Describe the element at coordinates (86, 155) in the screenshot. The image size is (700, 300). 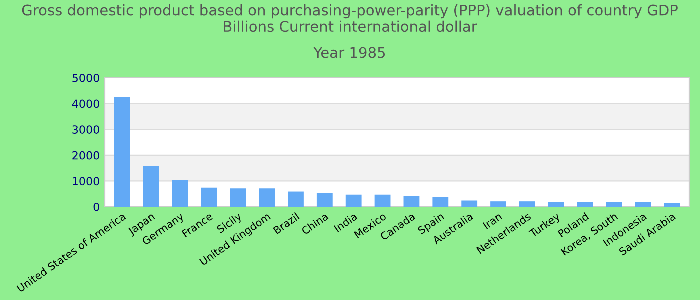
I see `y-tick-label: 2000` at that location.